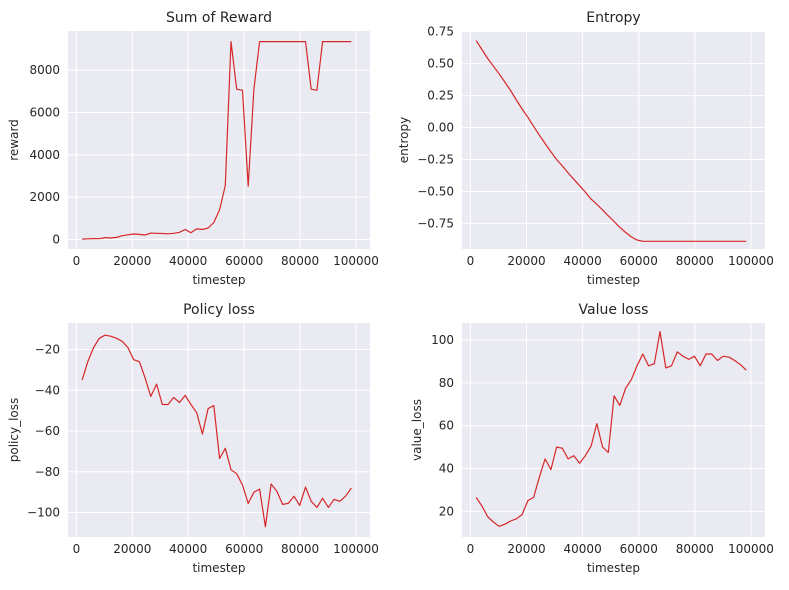  I want to click on y-tick-label: 6000, so click(44, 112).